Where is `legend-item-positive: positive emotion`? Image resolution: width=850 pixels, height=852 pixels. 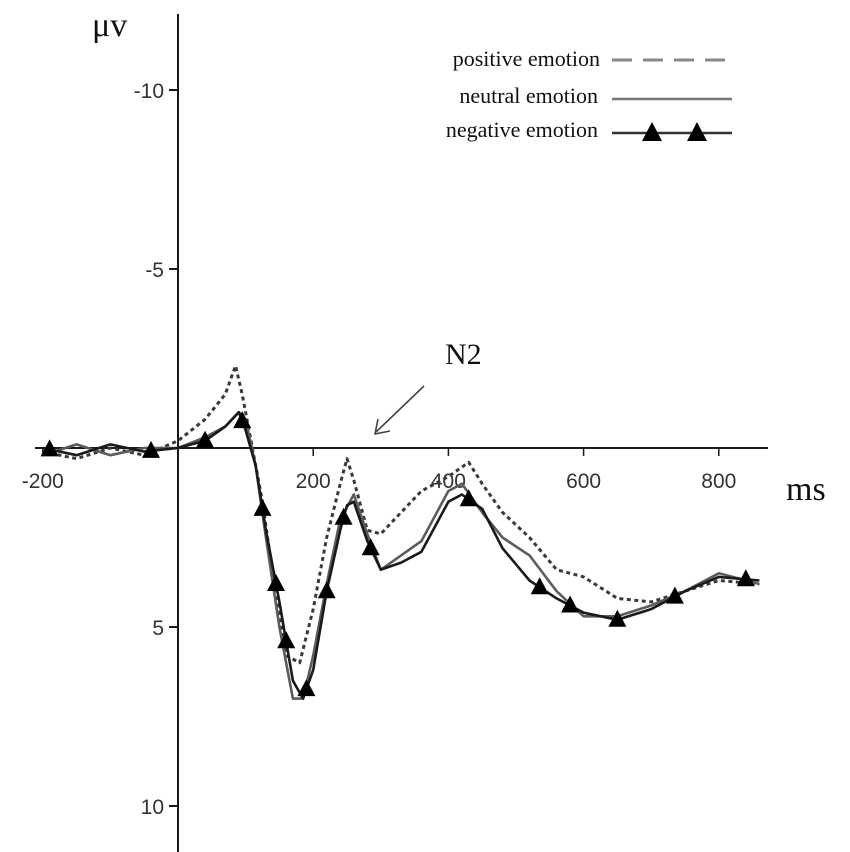 legend-item-positive: positive emotion is located at coordinates (592, 58).